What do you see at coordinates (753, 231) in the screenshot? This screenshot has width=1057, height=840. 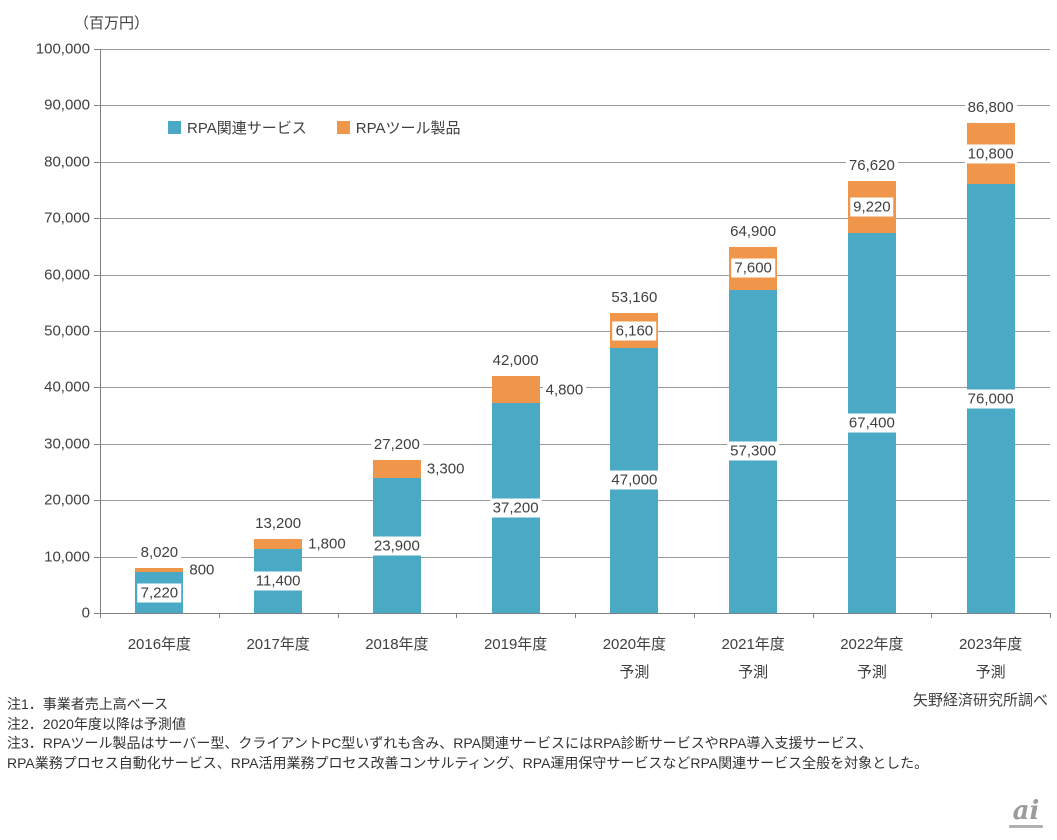 I see `total-value-label: 64,900` at bounding box center [753, 231].